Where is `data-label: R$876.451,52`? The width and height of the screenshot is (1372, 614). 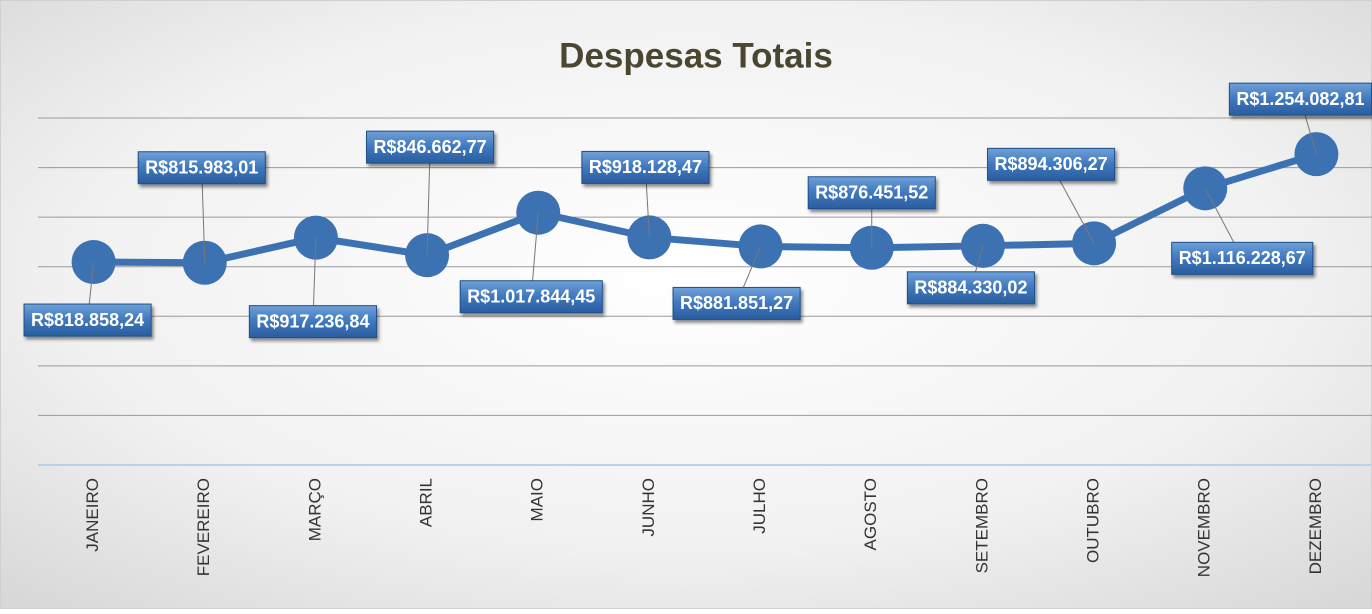 data-label: R$876.451,52 is located at coordinates (871, 193).